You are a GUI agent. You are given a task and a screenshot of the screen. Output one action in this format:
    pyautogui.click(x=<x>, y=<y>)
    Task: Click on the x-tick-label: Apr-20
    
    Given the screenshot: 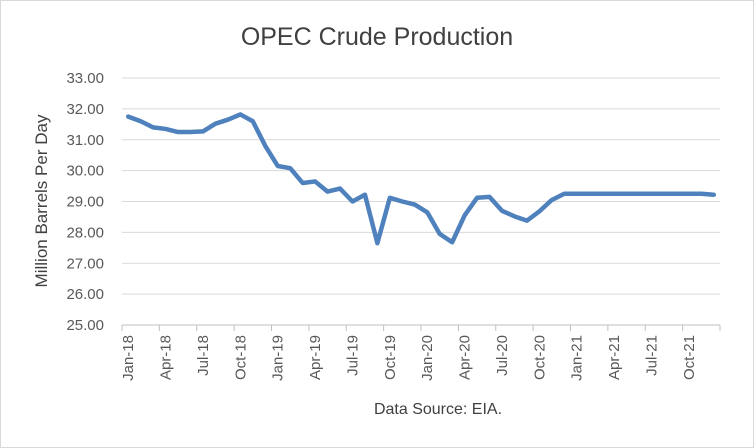 What is the action you would take?
    pyautogui.click(x=465, y=357)
    